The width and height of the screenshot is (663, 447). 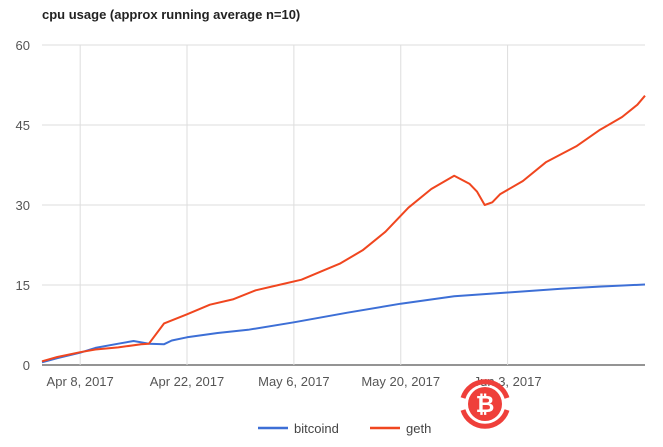 What do you see at coordinates (23, 125) in the screenshot?
I see `y-tick-label: 45` at bounding box center [23, 125].